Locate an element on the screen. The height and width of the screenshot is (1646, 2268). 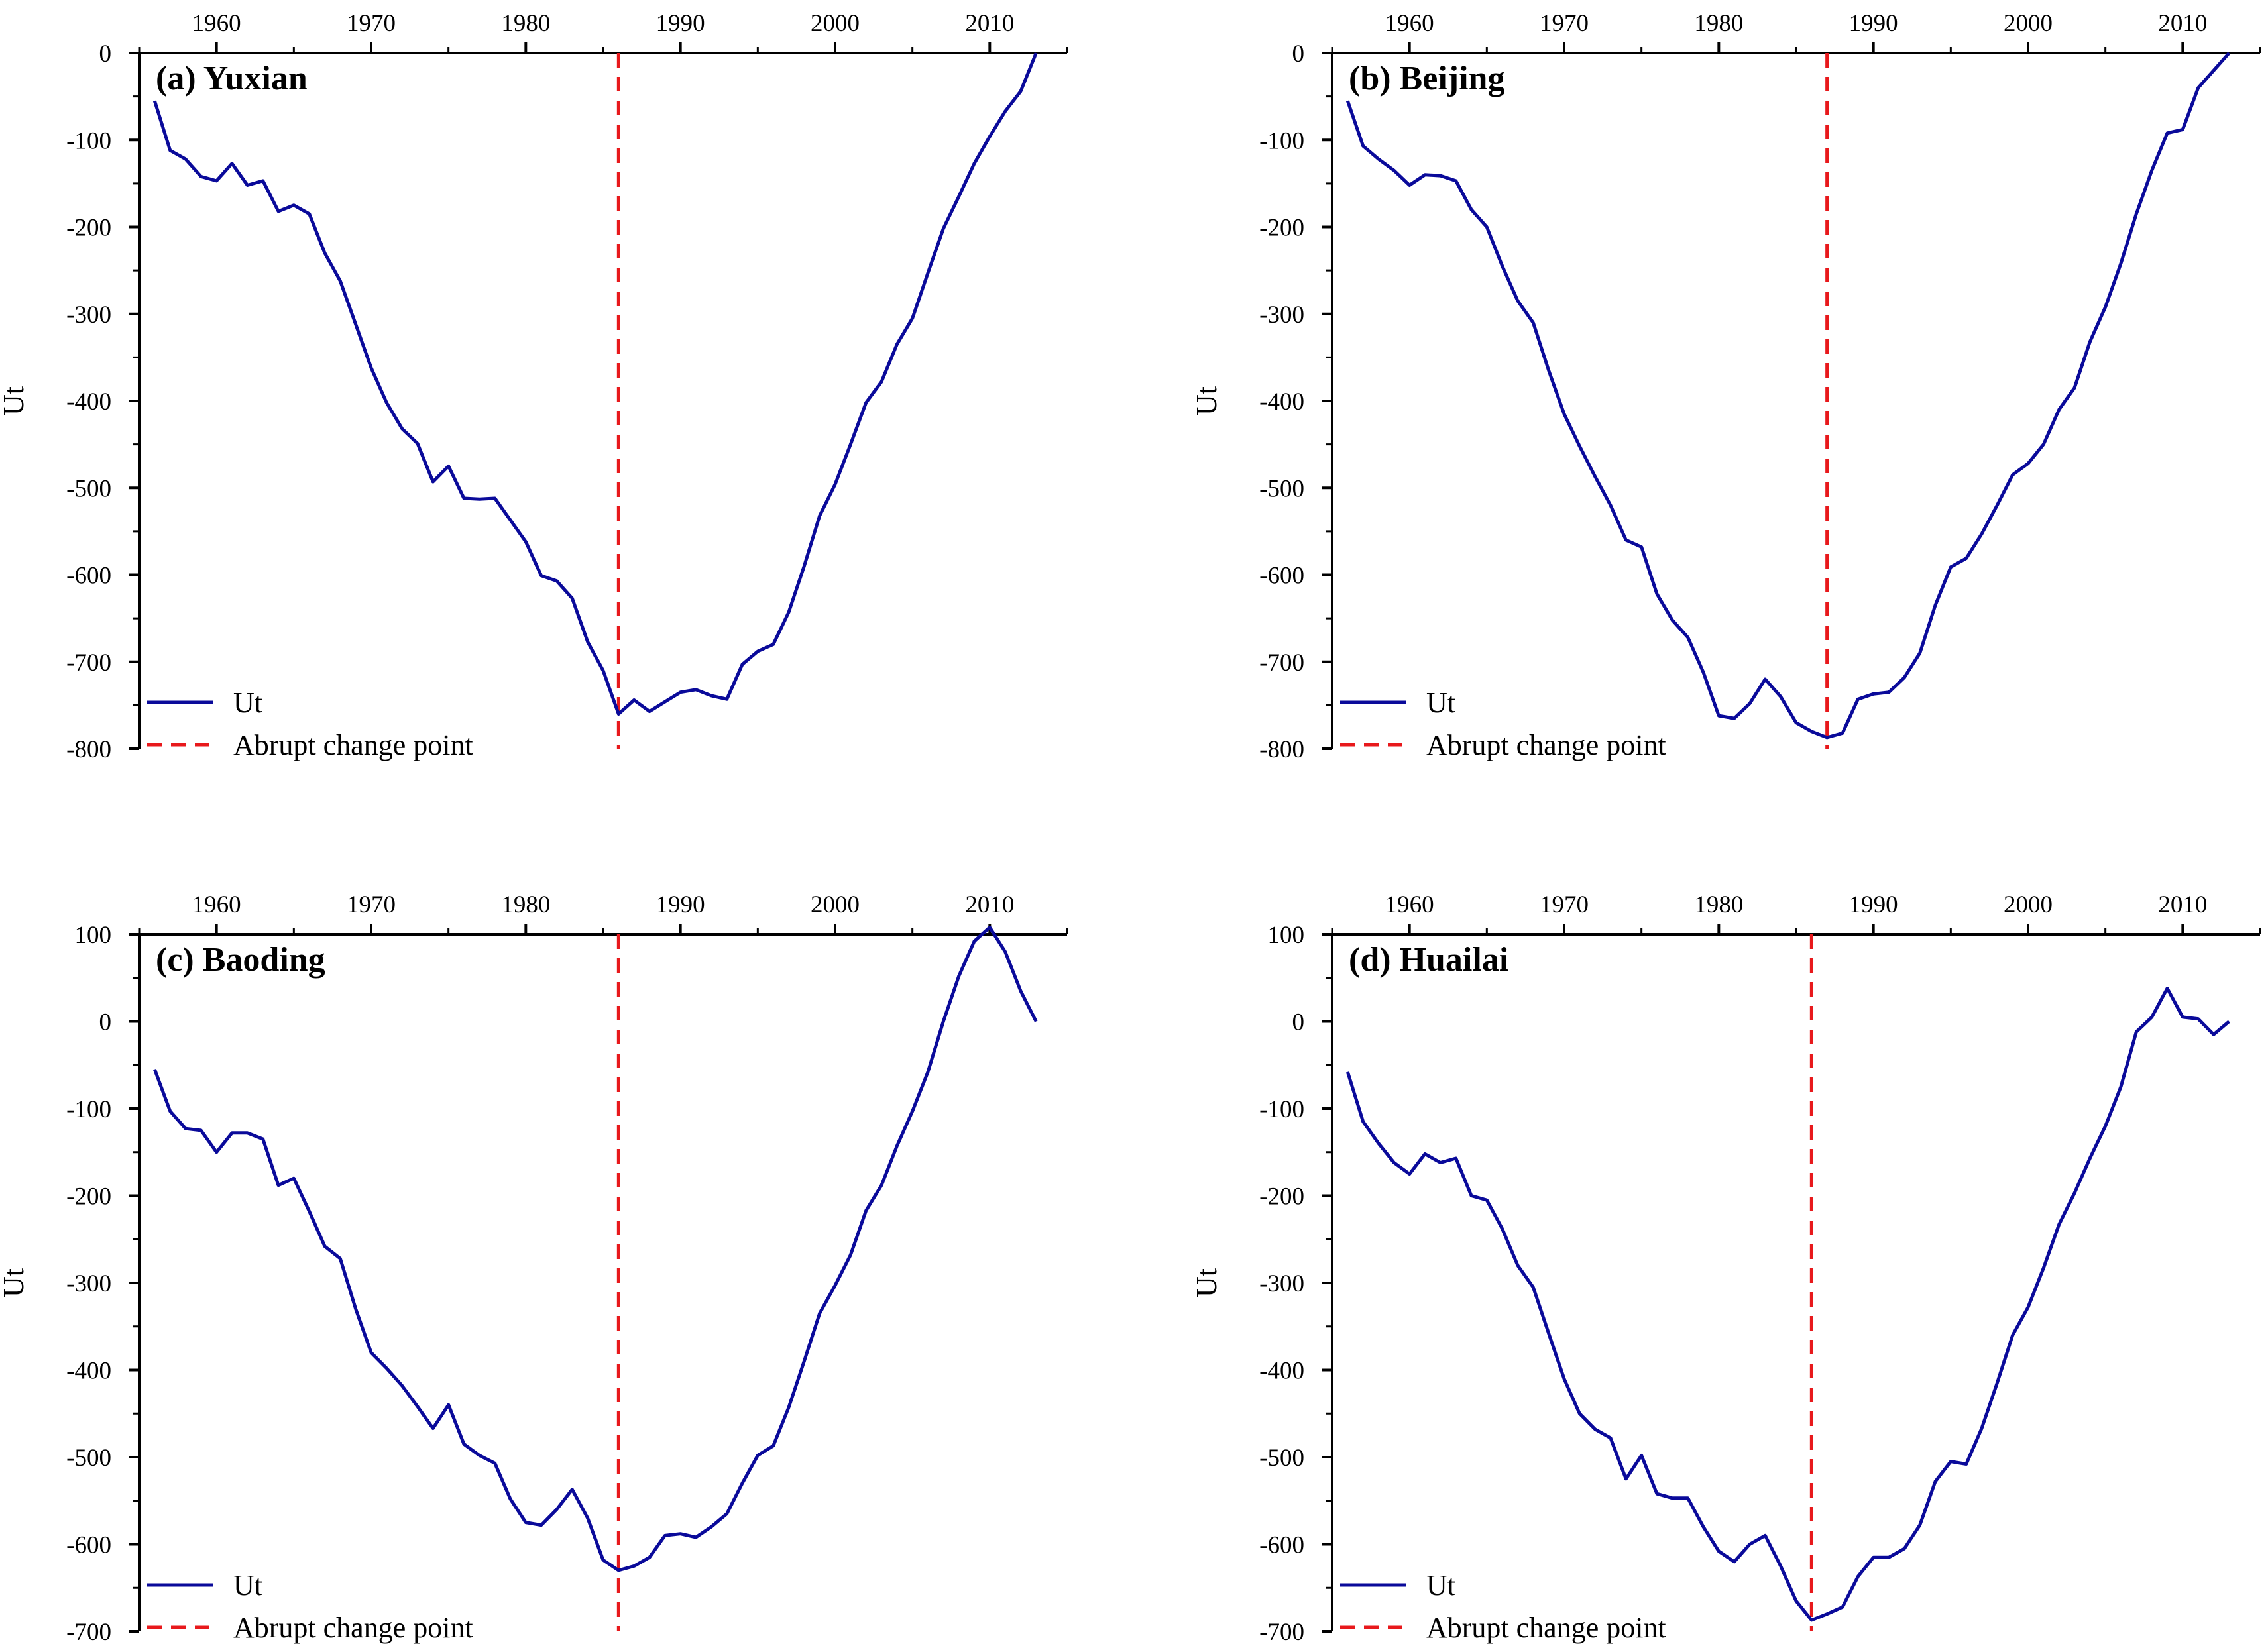
panel-title: (d) Huailai is located at coordinates (1428, 960).